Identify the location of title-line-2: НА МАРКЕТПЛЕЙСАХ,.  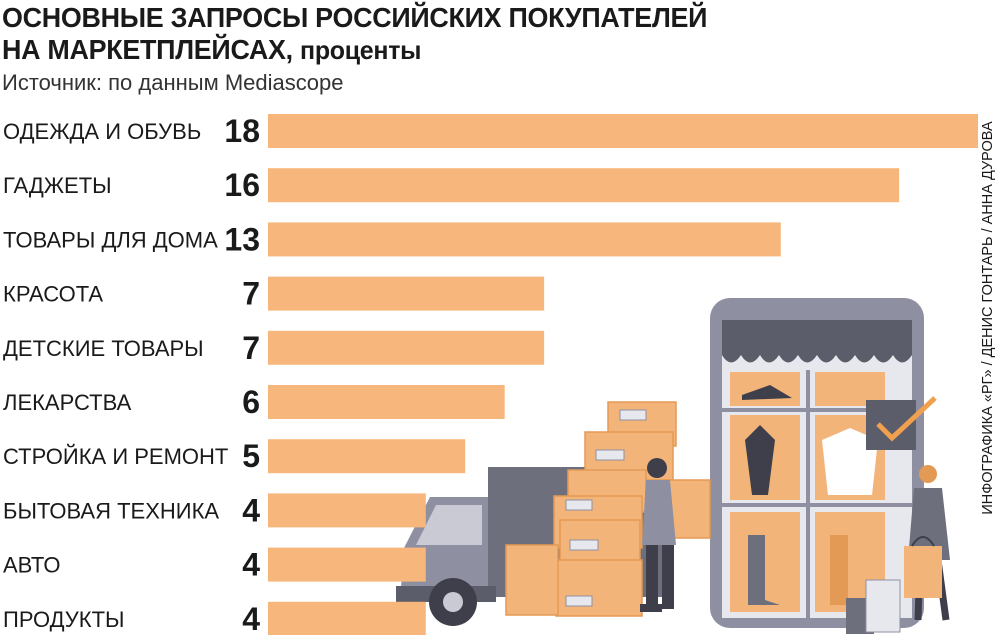
(147, 49).